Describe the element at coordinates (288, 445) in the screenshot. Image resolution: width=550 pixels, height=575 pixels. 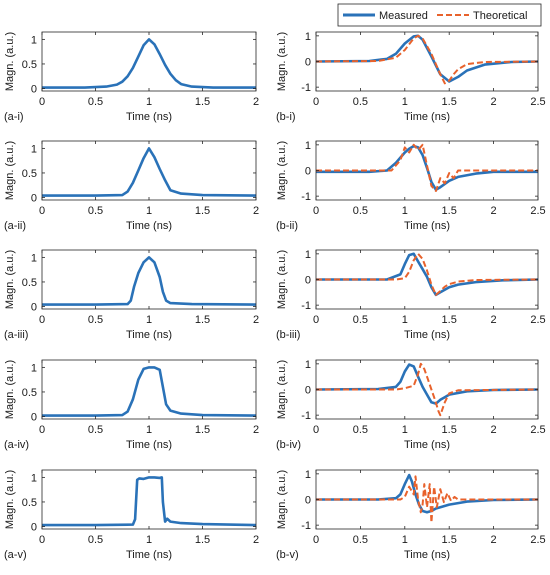
I see `panel-label: (b-iv)` at that location.